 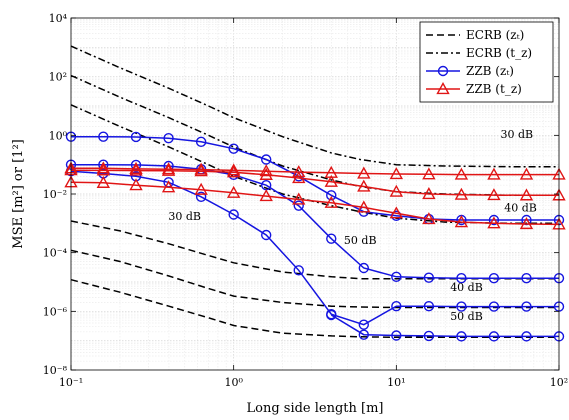 What do you see at coordinates (71, 382) in the screenshot?
I see `x-tick-label: 10⁻¹` at bounding box center [71, 382].